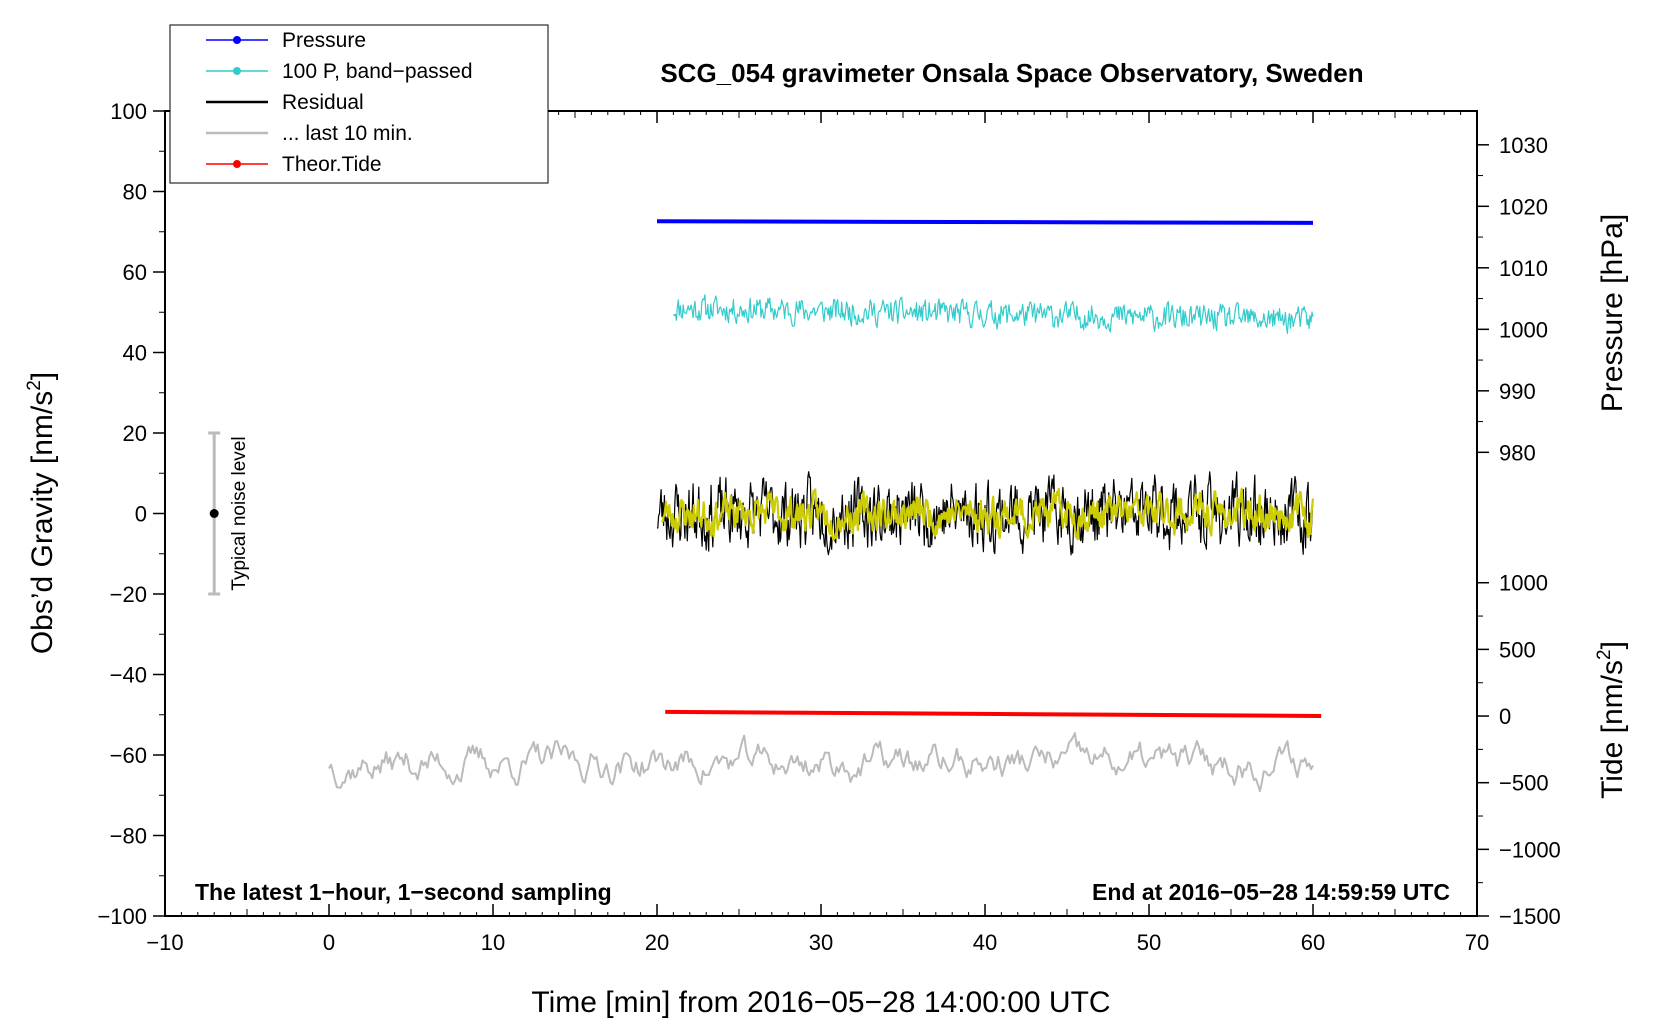 The image size is (1660, 1020). What do you see at coordinates (122, 916) in the screenshot?
I see `y-tick-label: −100` at bounding box center [122, 916].